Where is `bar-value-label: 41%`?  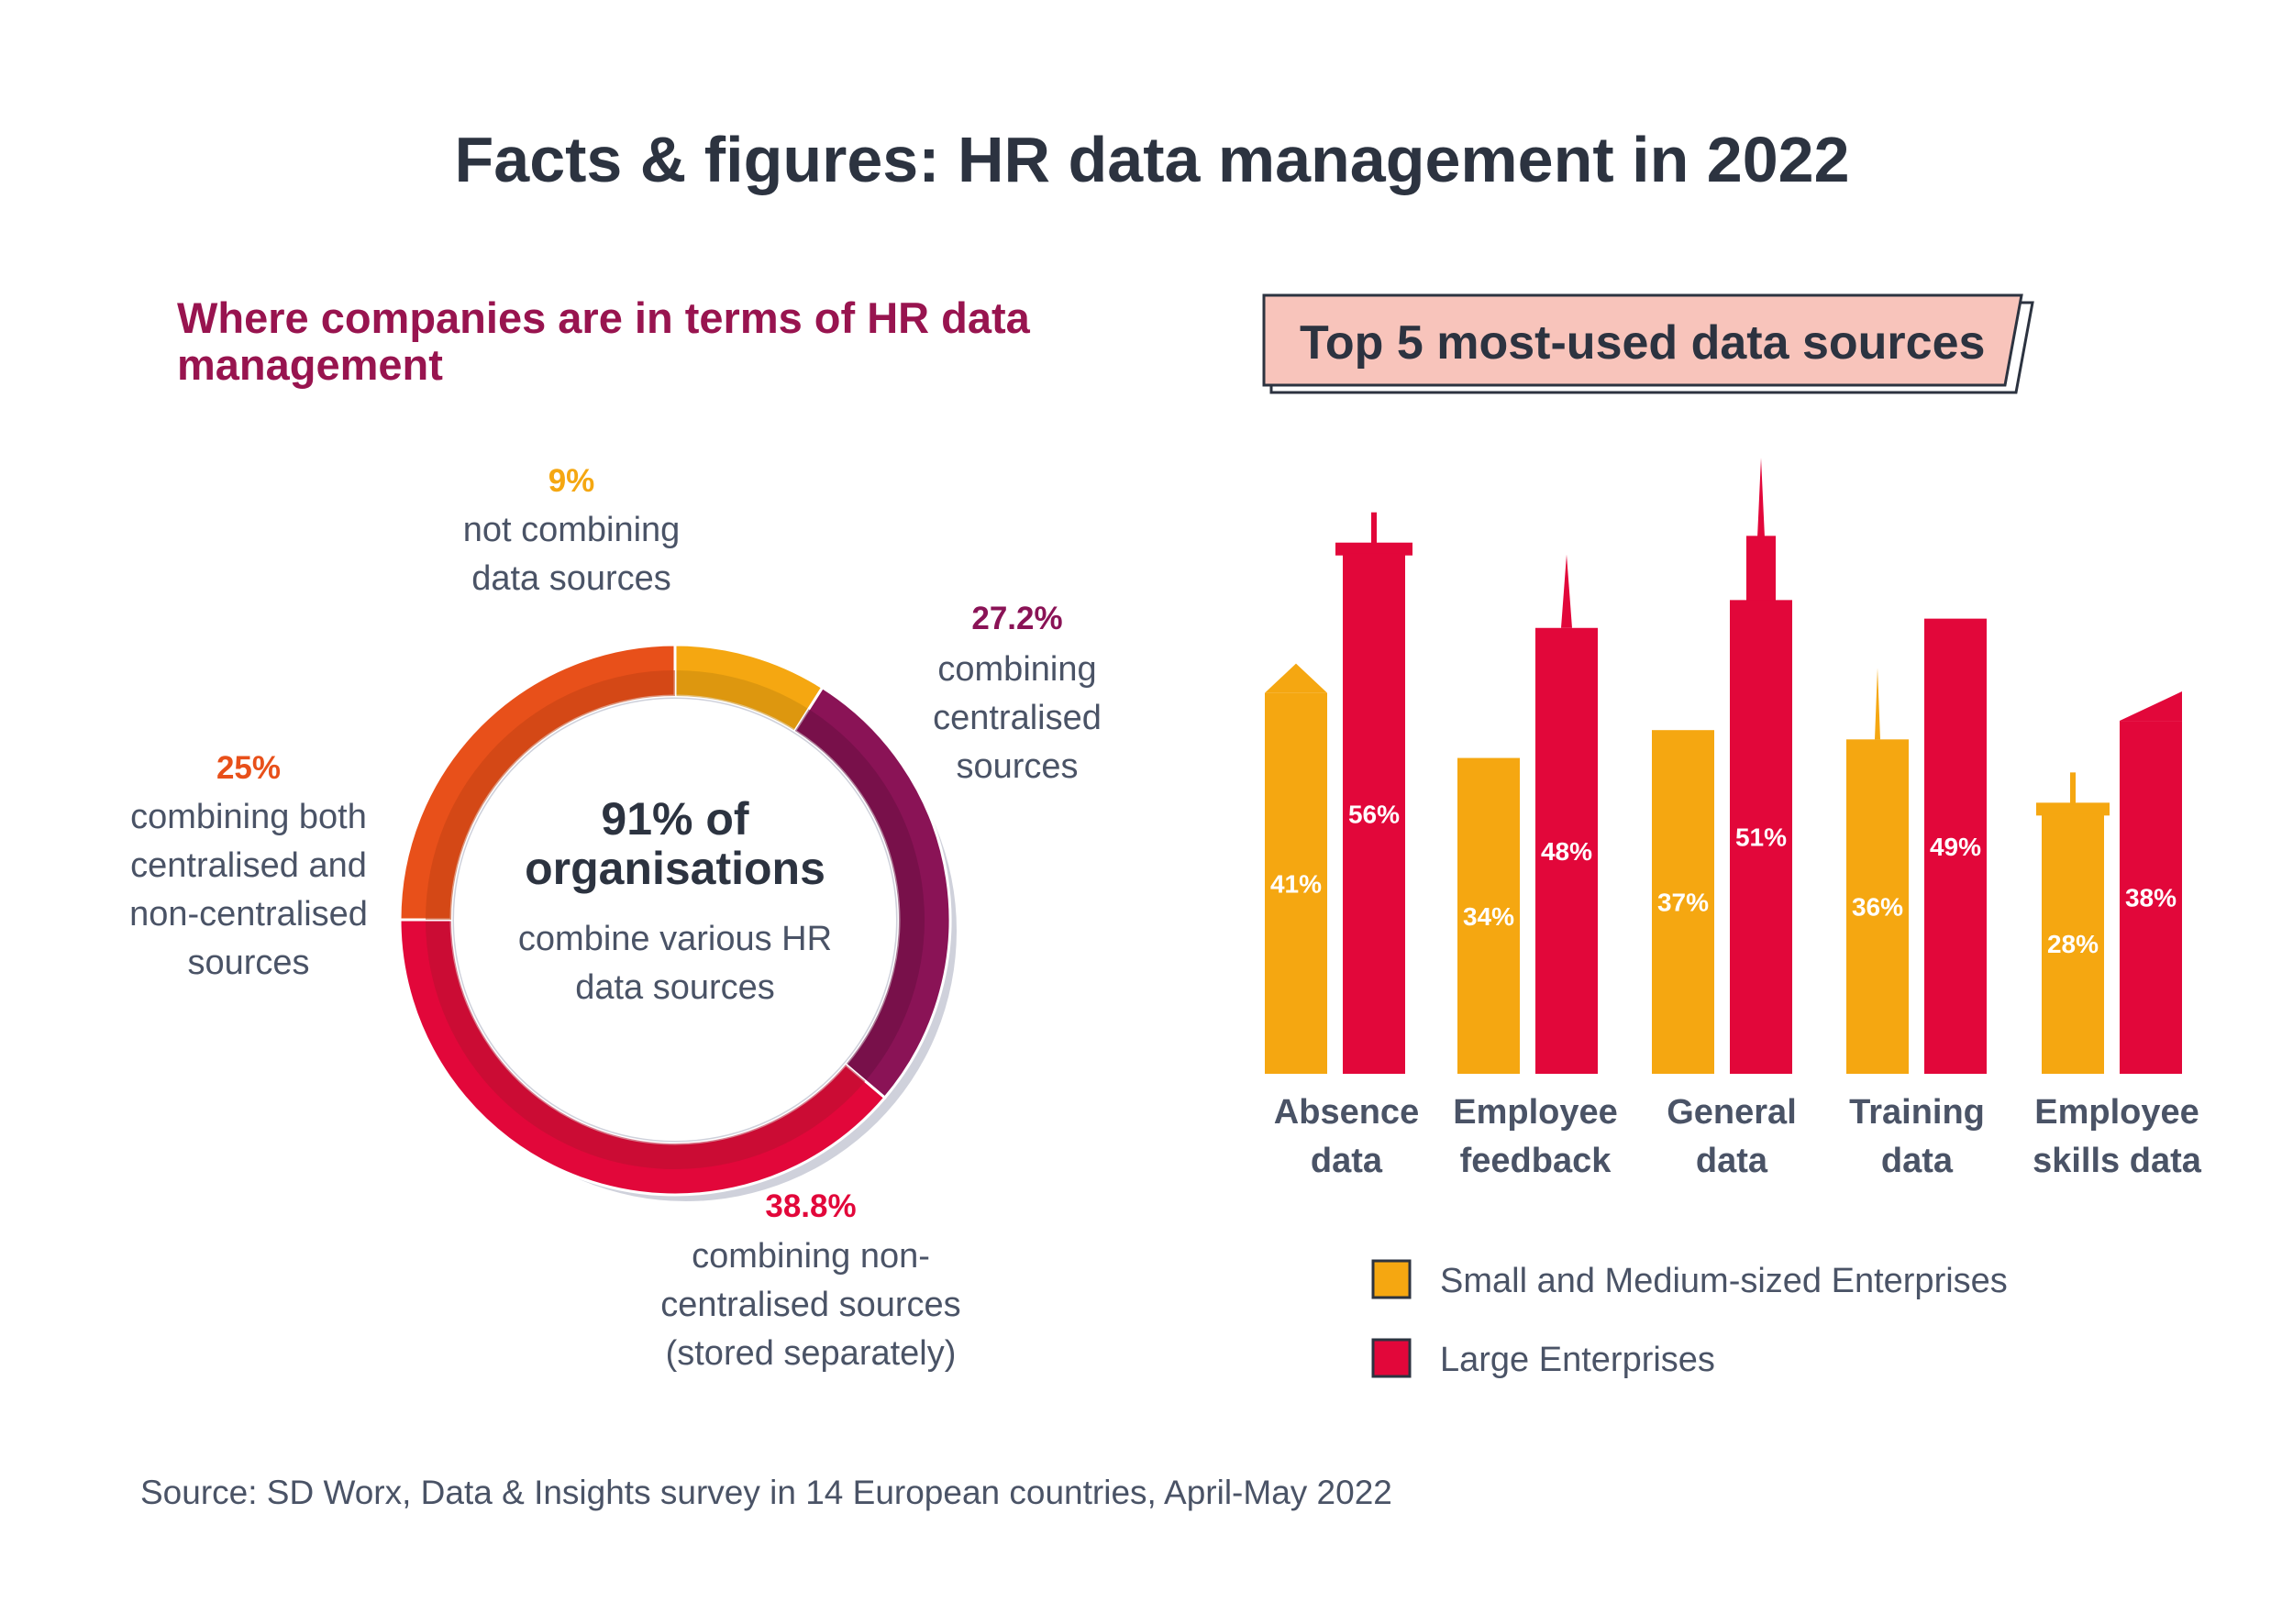 bar-value-label: 41% is located at coordinates (1296, 883).